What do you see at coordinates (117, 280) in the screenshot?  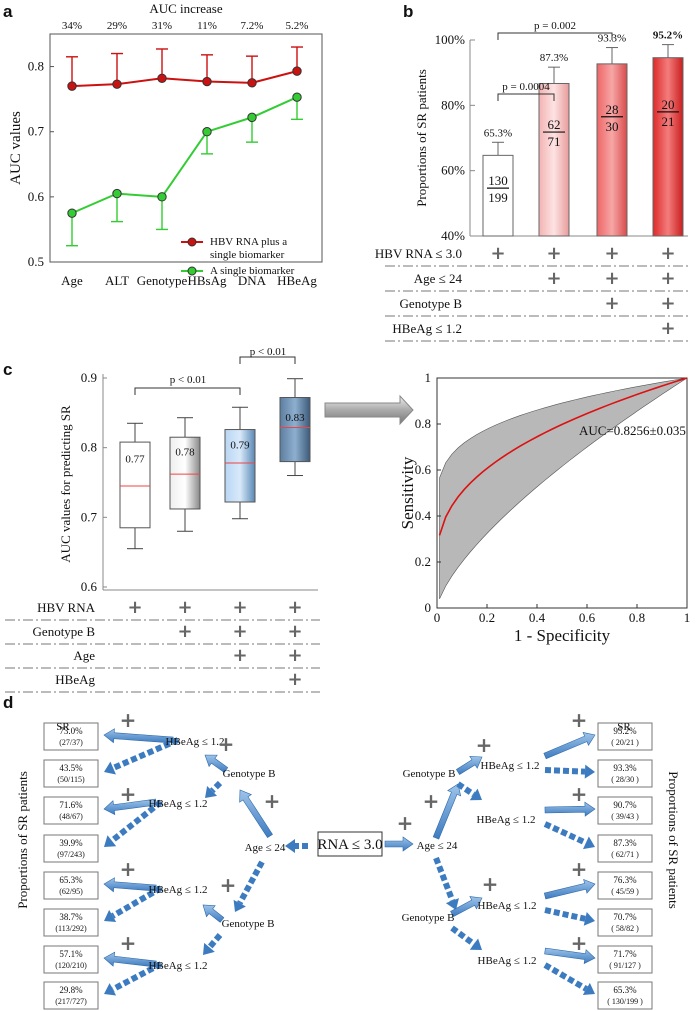 I see `a-xtick-label: ALT` at bounding box center [117, 280].